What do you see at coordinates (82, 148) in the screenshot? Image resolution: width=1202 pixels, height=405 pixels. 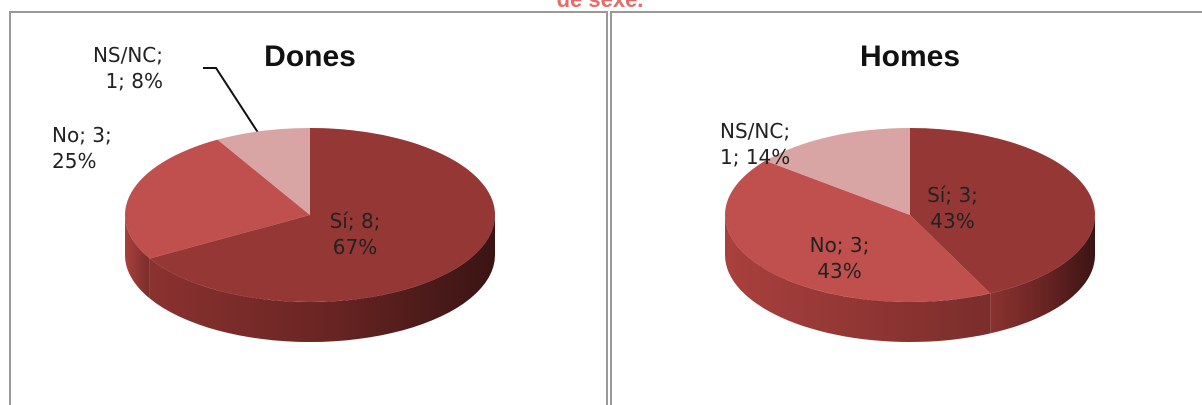 I see `data-label: No; 3; 25%` at bounding box center [82, 148].